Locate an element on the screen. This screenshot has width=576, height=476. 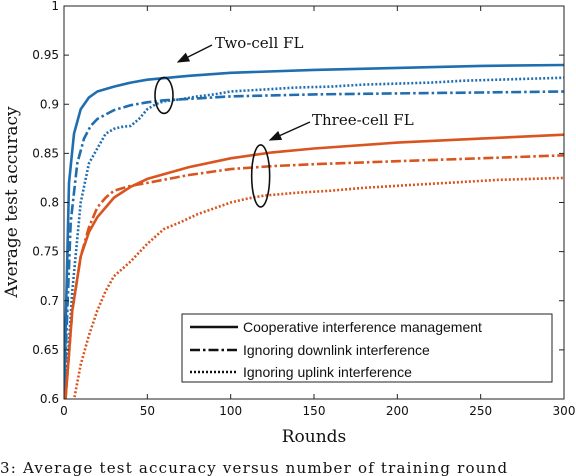
annotation-label: Three-cell FL is located at coordinates (363, 120).